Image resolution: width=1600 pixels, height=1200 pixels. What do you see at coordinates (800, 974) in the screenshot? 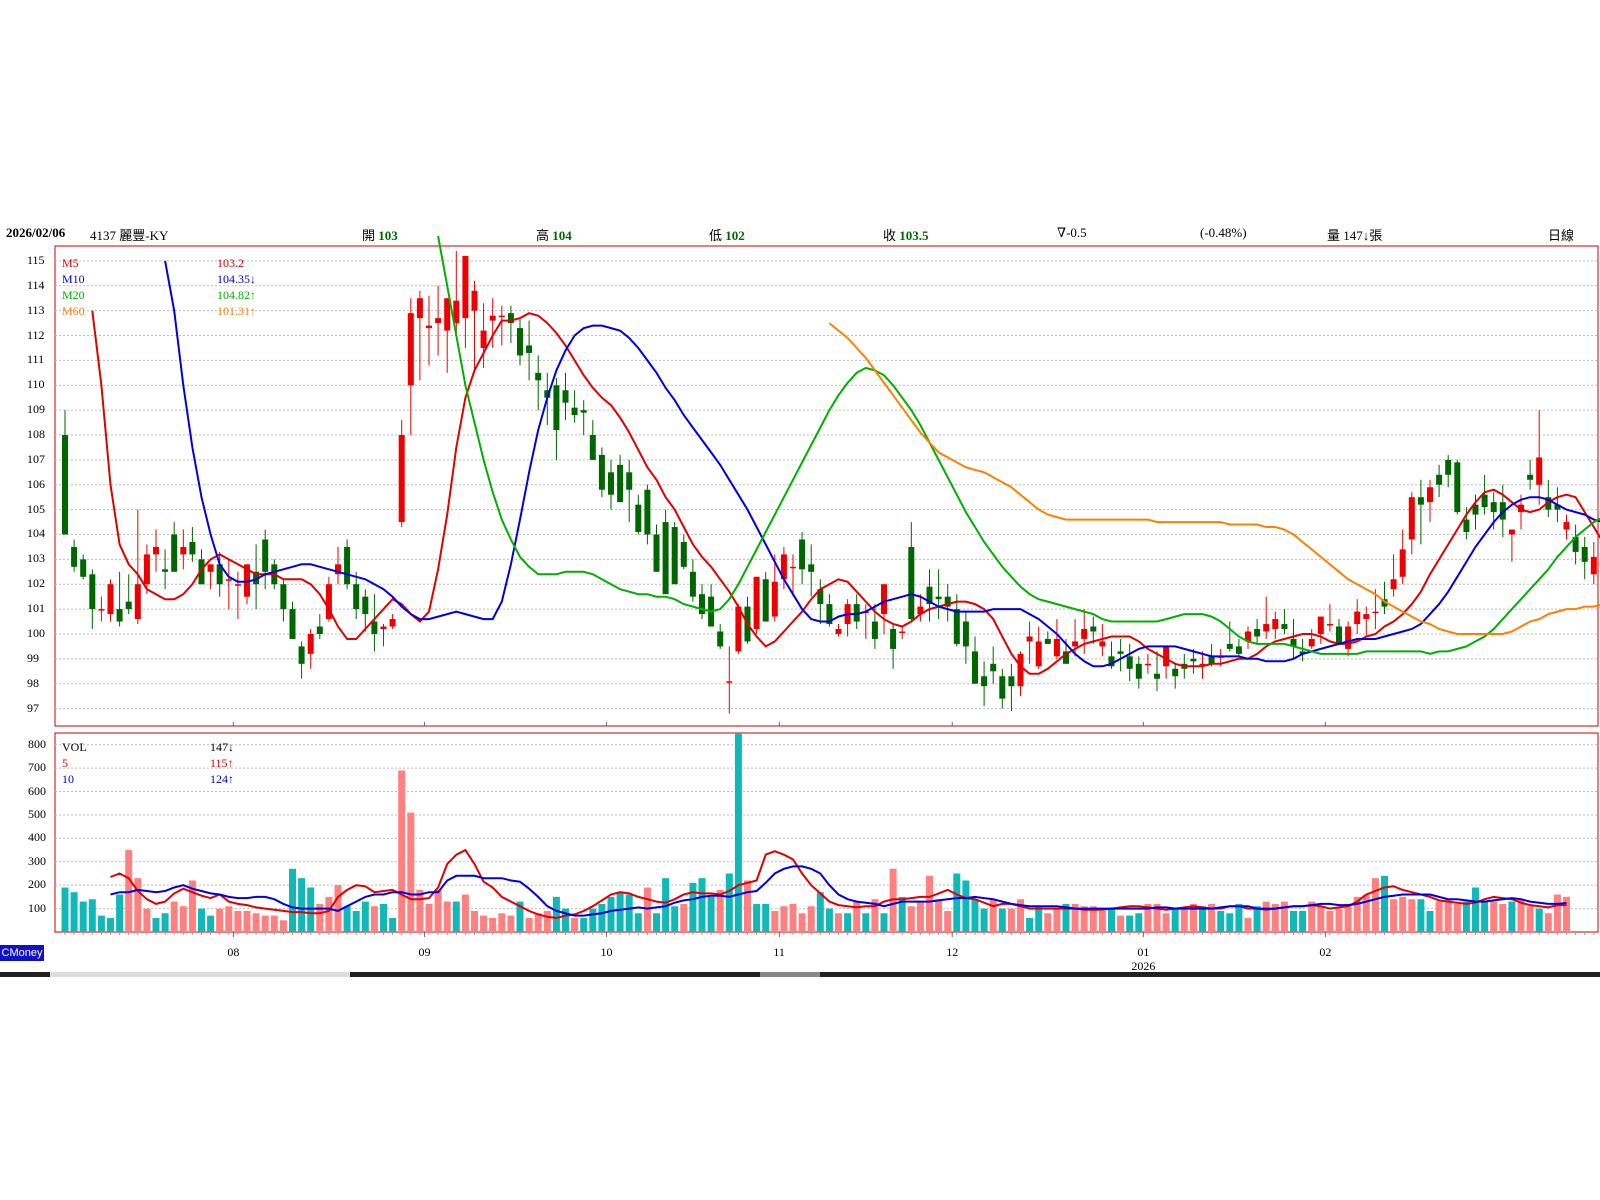
I see `scrollbar` at bounding box center [800, 974].